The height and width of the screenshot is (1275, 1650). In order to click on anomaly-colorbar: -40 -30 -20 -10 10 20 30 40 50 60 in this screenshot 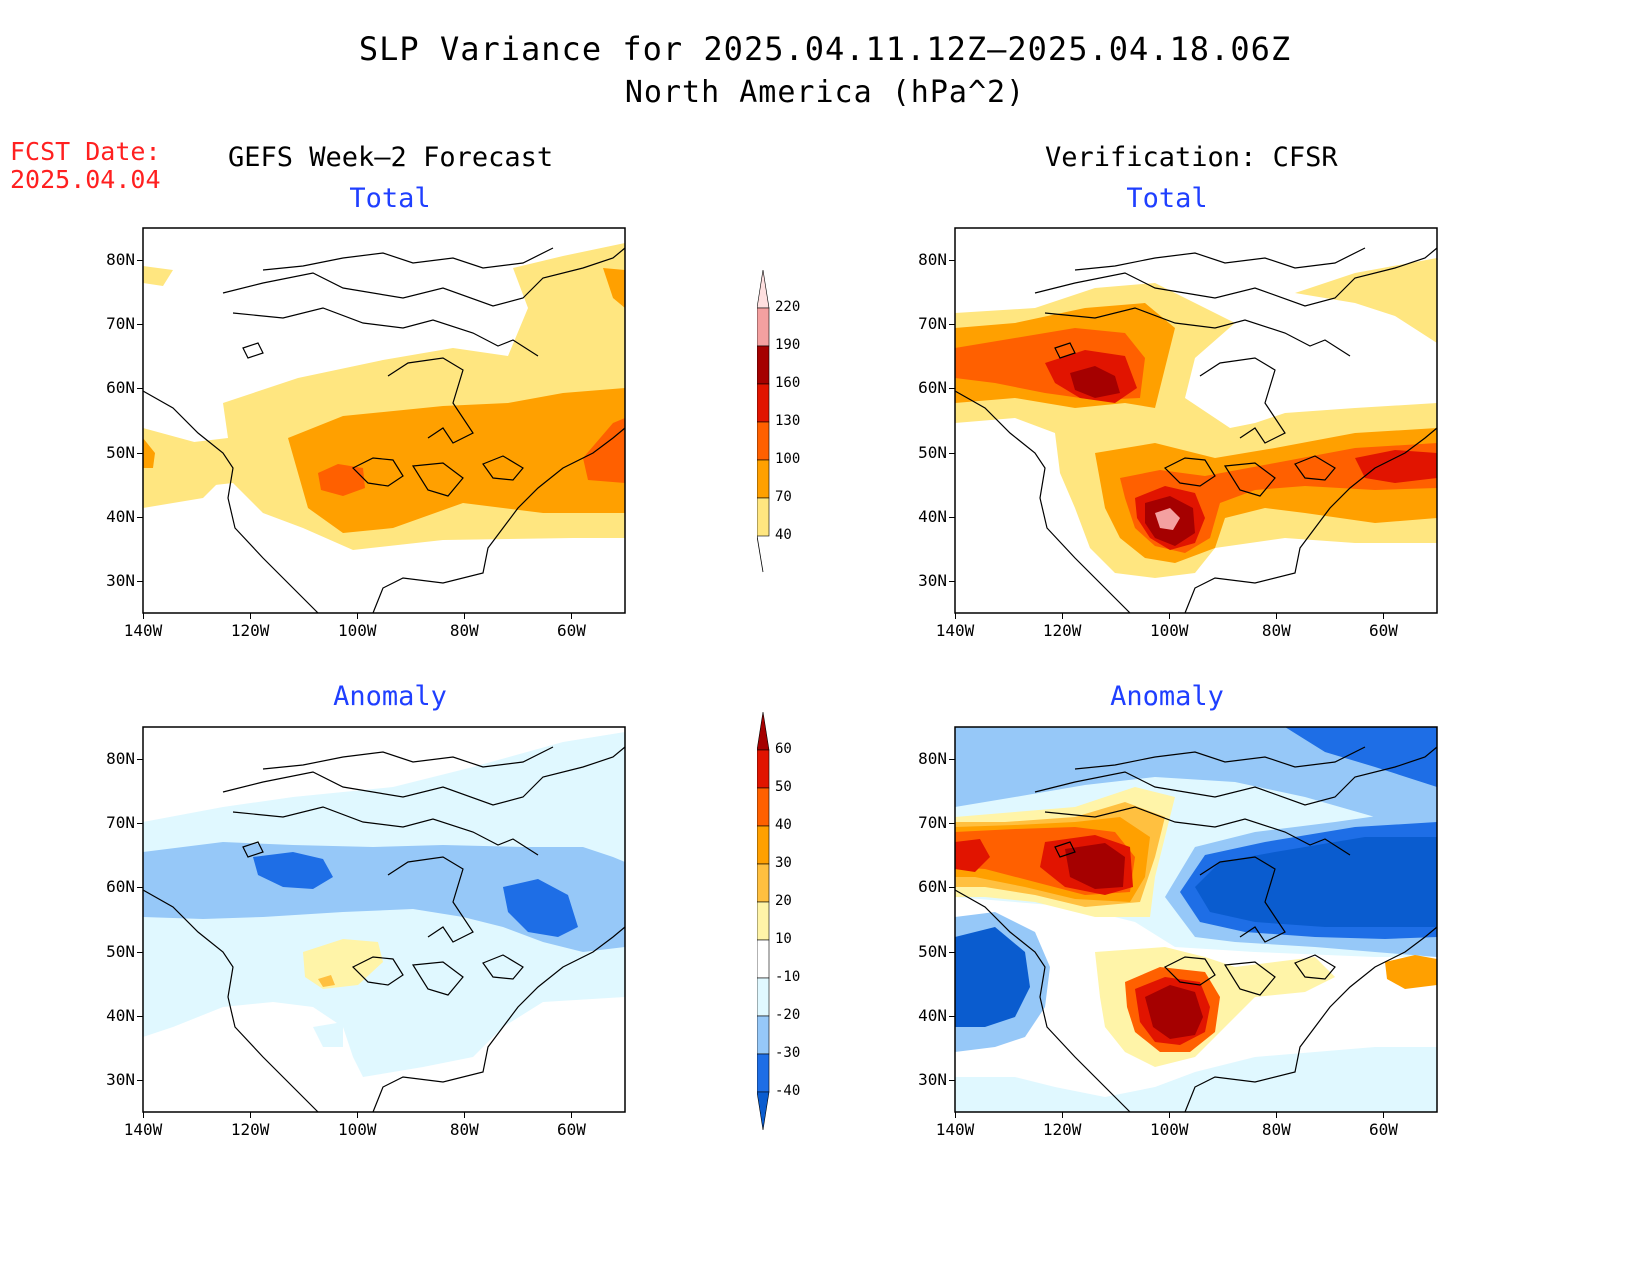, I will do `click(797, 922)`.